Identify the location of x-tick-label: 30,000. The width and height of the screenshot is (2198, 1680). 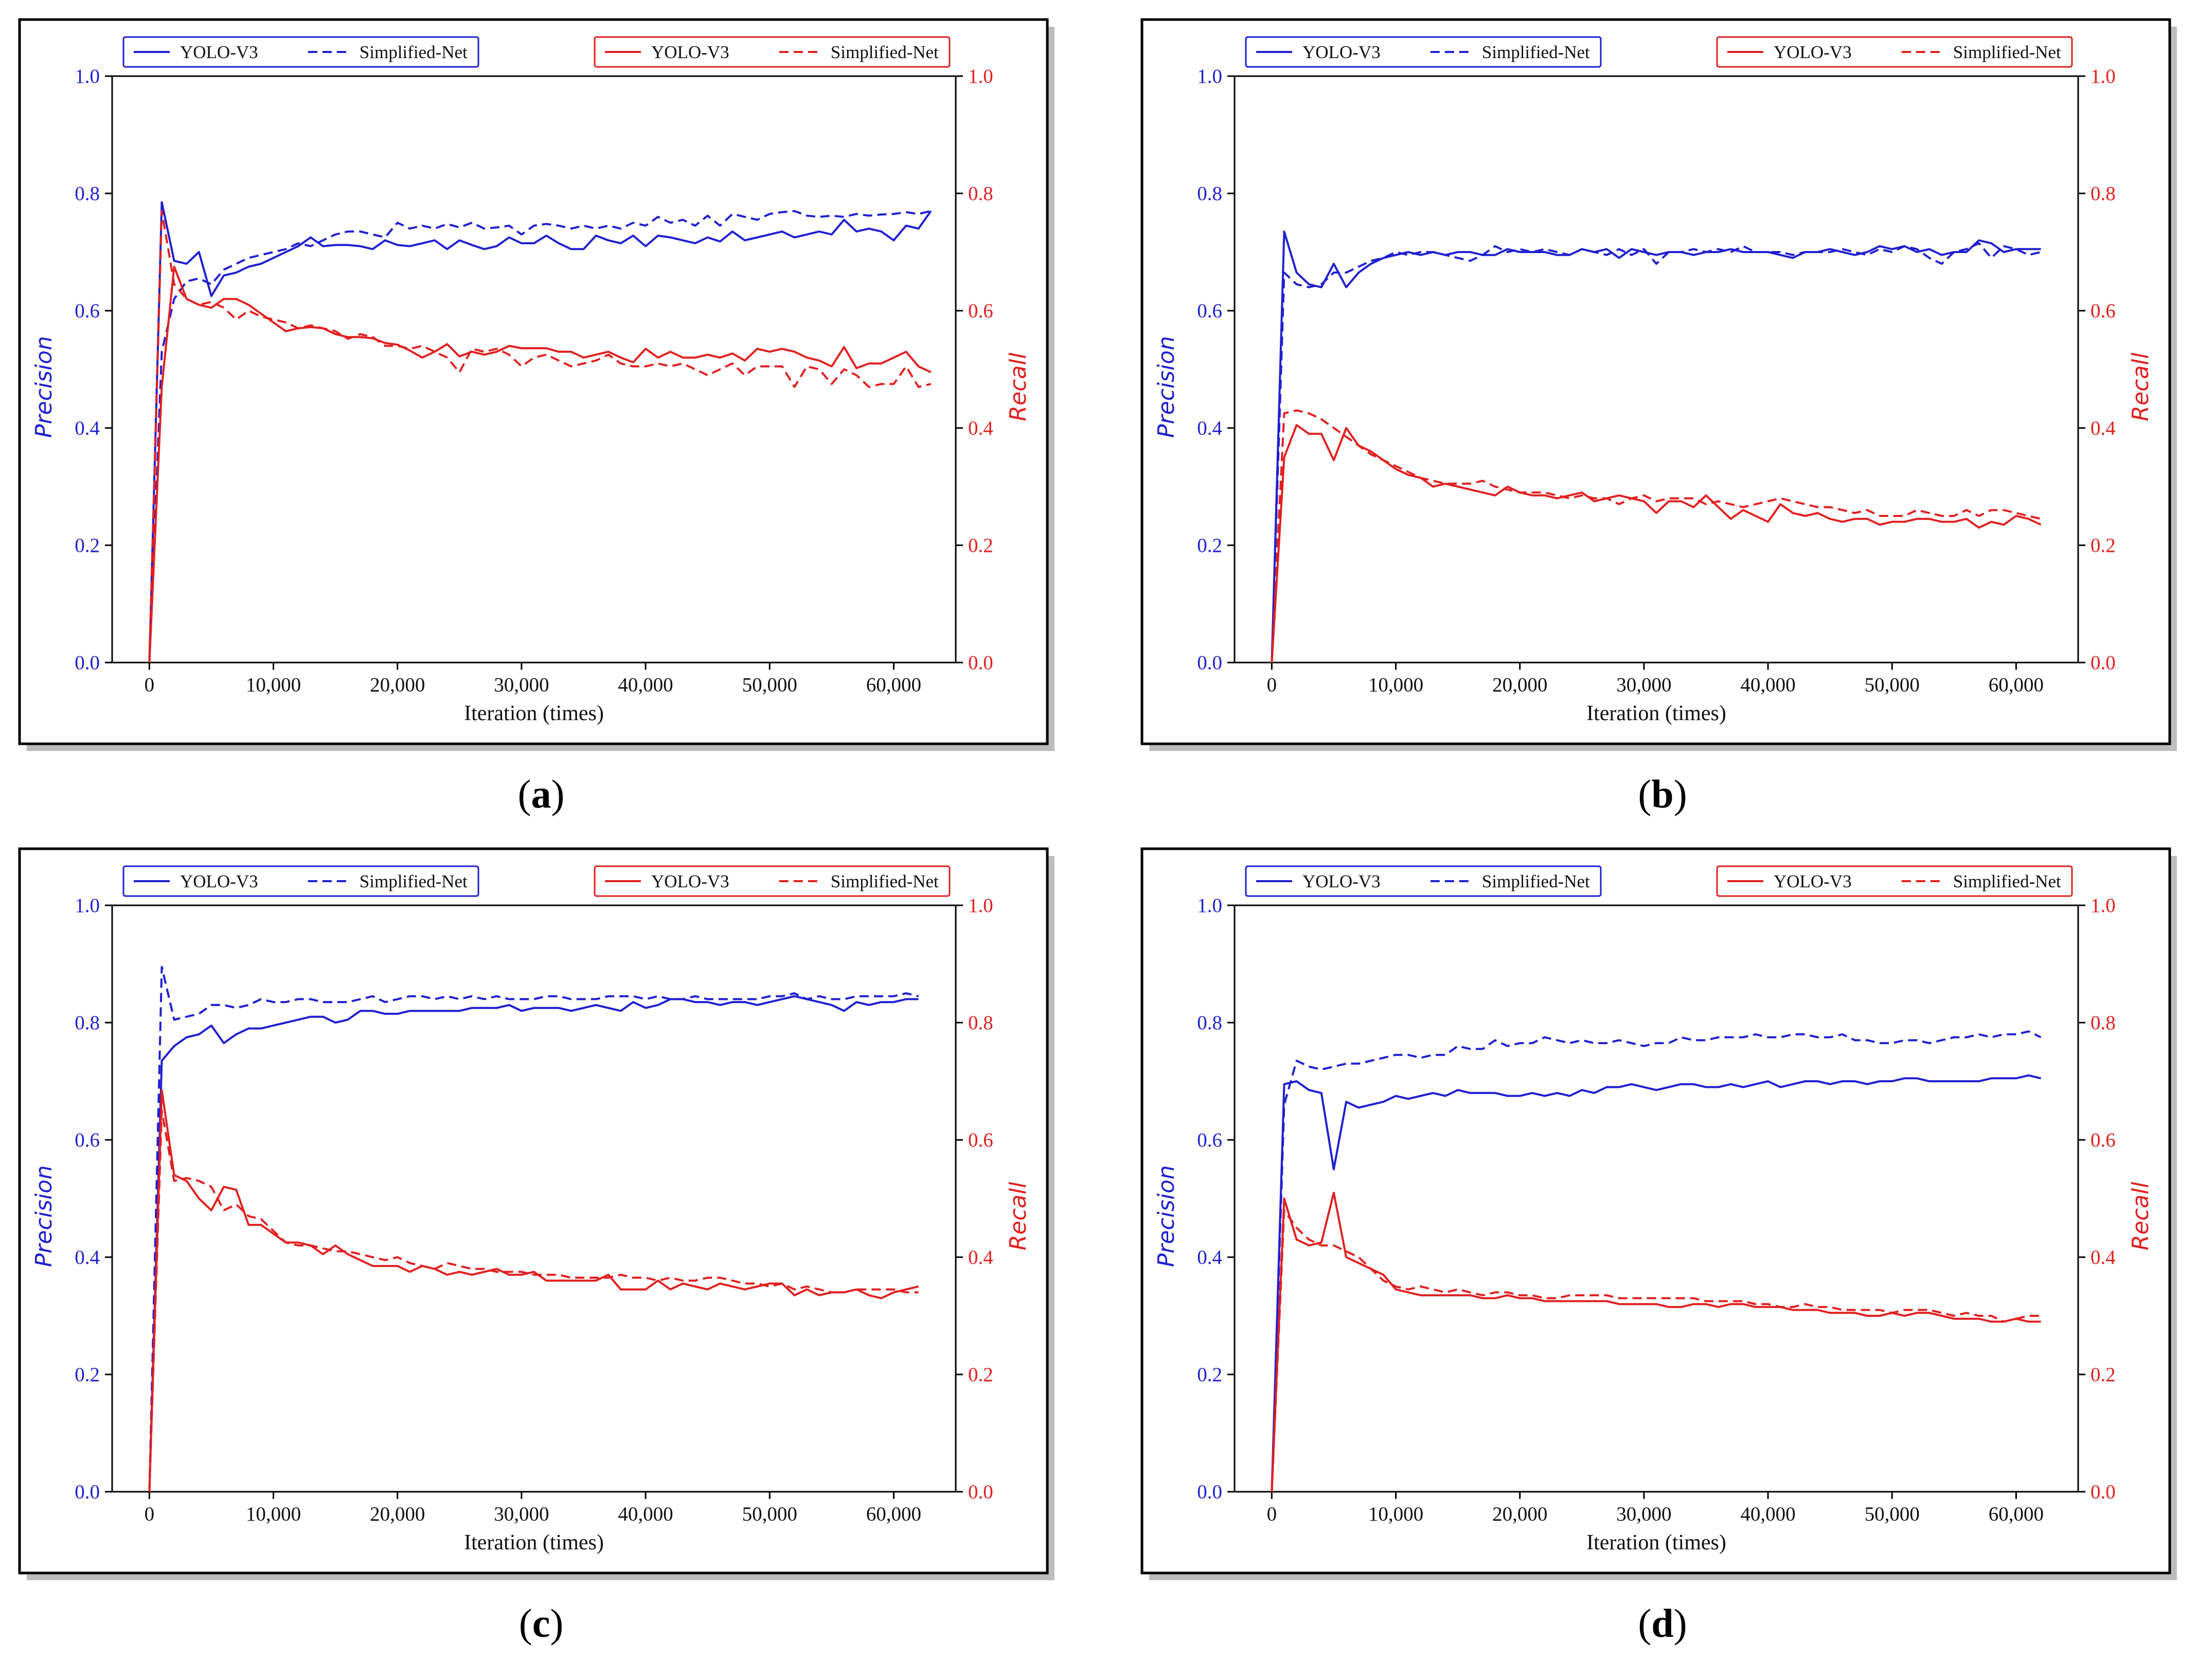
(521, 685).